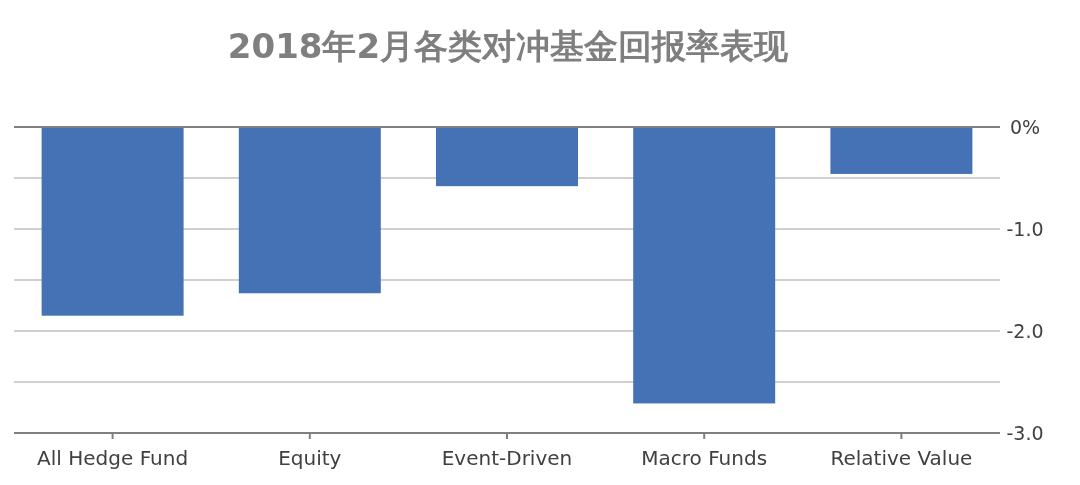  I want to click on chart-title: 2018年2月各类对冲基金回报率表现, so click(508, 46).